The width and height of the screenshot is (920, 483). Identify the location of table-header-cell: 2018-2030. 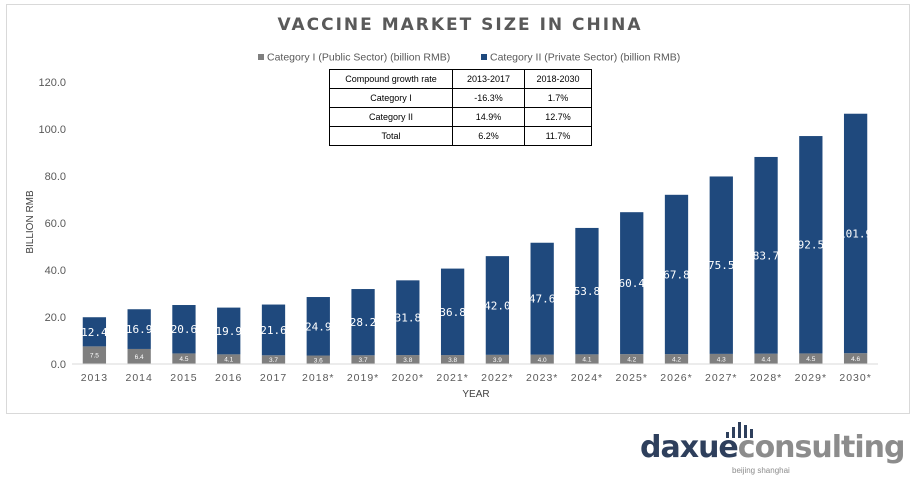
(558, 79).